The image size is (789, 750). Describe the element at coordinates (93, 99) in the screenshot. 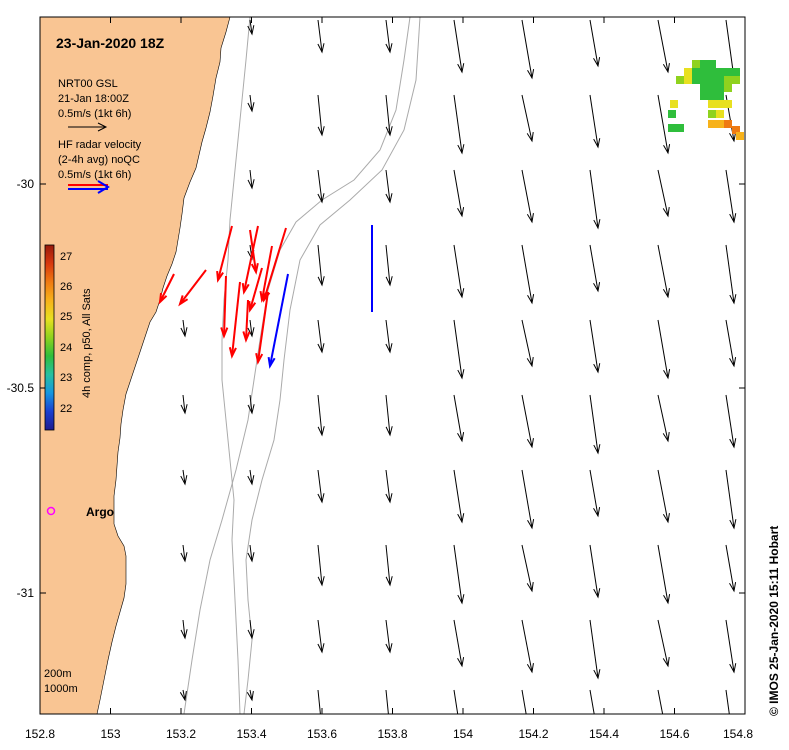

I see `legend-model-line: 21-Jan 18:00Z` at that location.